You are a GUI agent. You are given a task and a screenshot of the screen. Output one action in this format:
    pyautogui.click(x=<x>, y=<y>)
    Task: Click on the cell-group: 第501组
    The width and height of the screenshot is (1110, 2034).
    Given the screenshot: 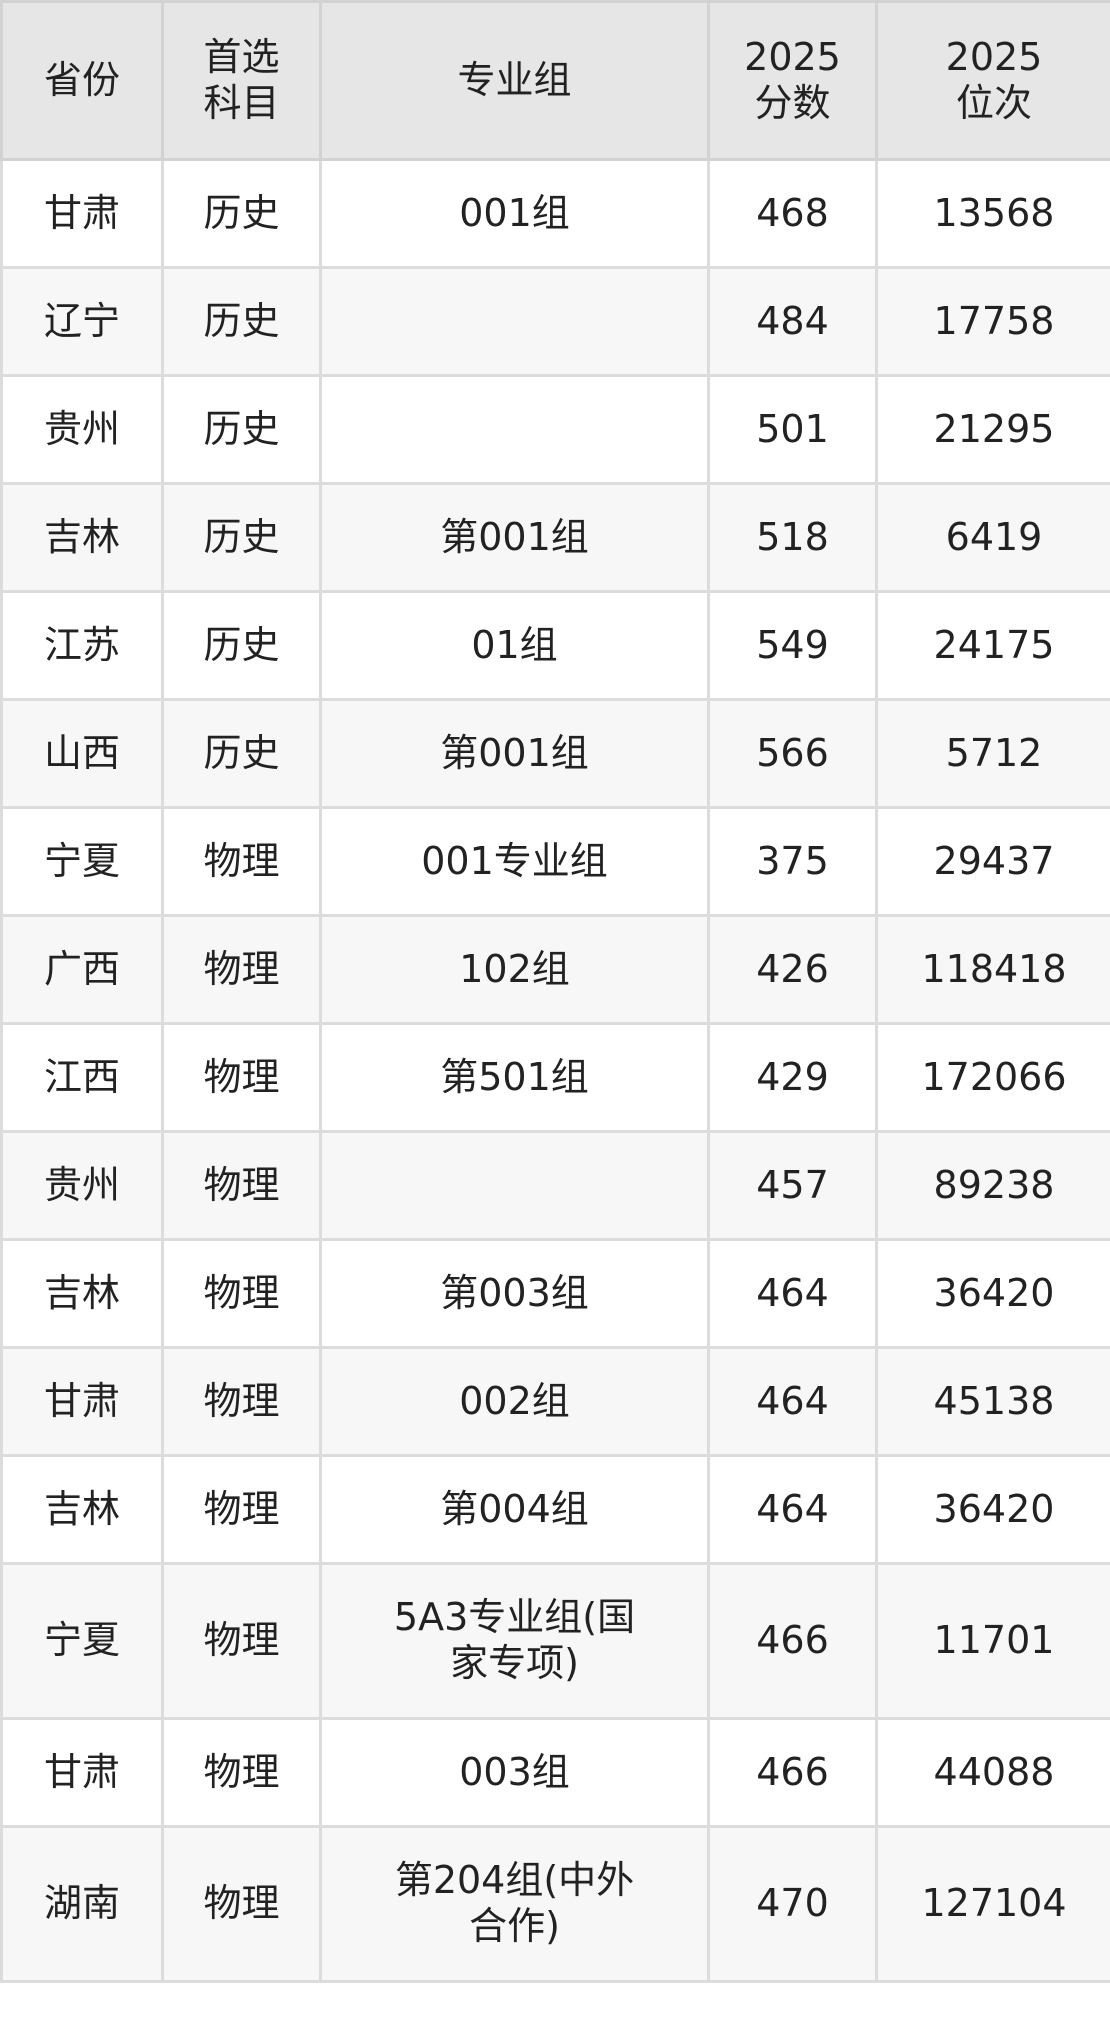 What is the action you would take?
    pyautogui.click(x=514, y=1077)
    